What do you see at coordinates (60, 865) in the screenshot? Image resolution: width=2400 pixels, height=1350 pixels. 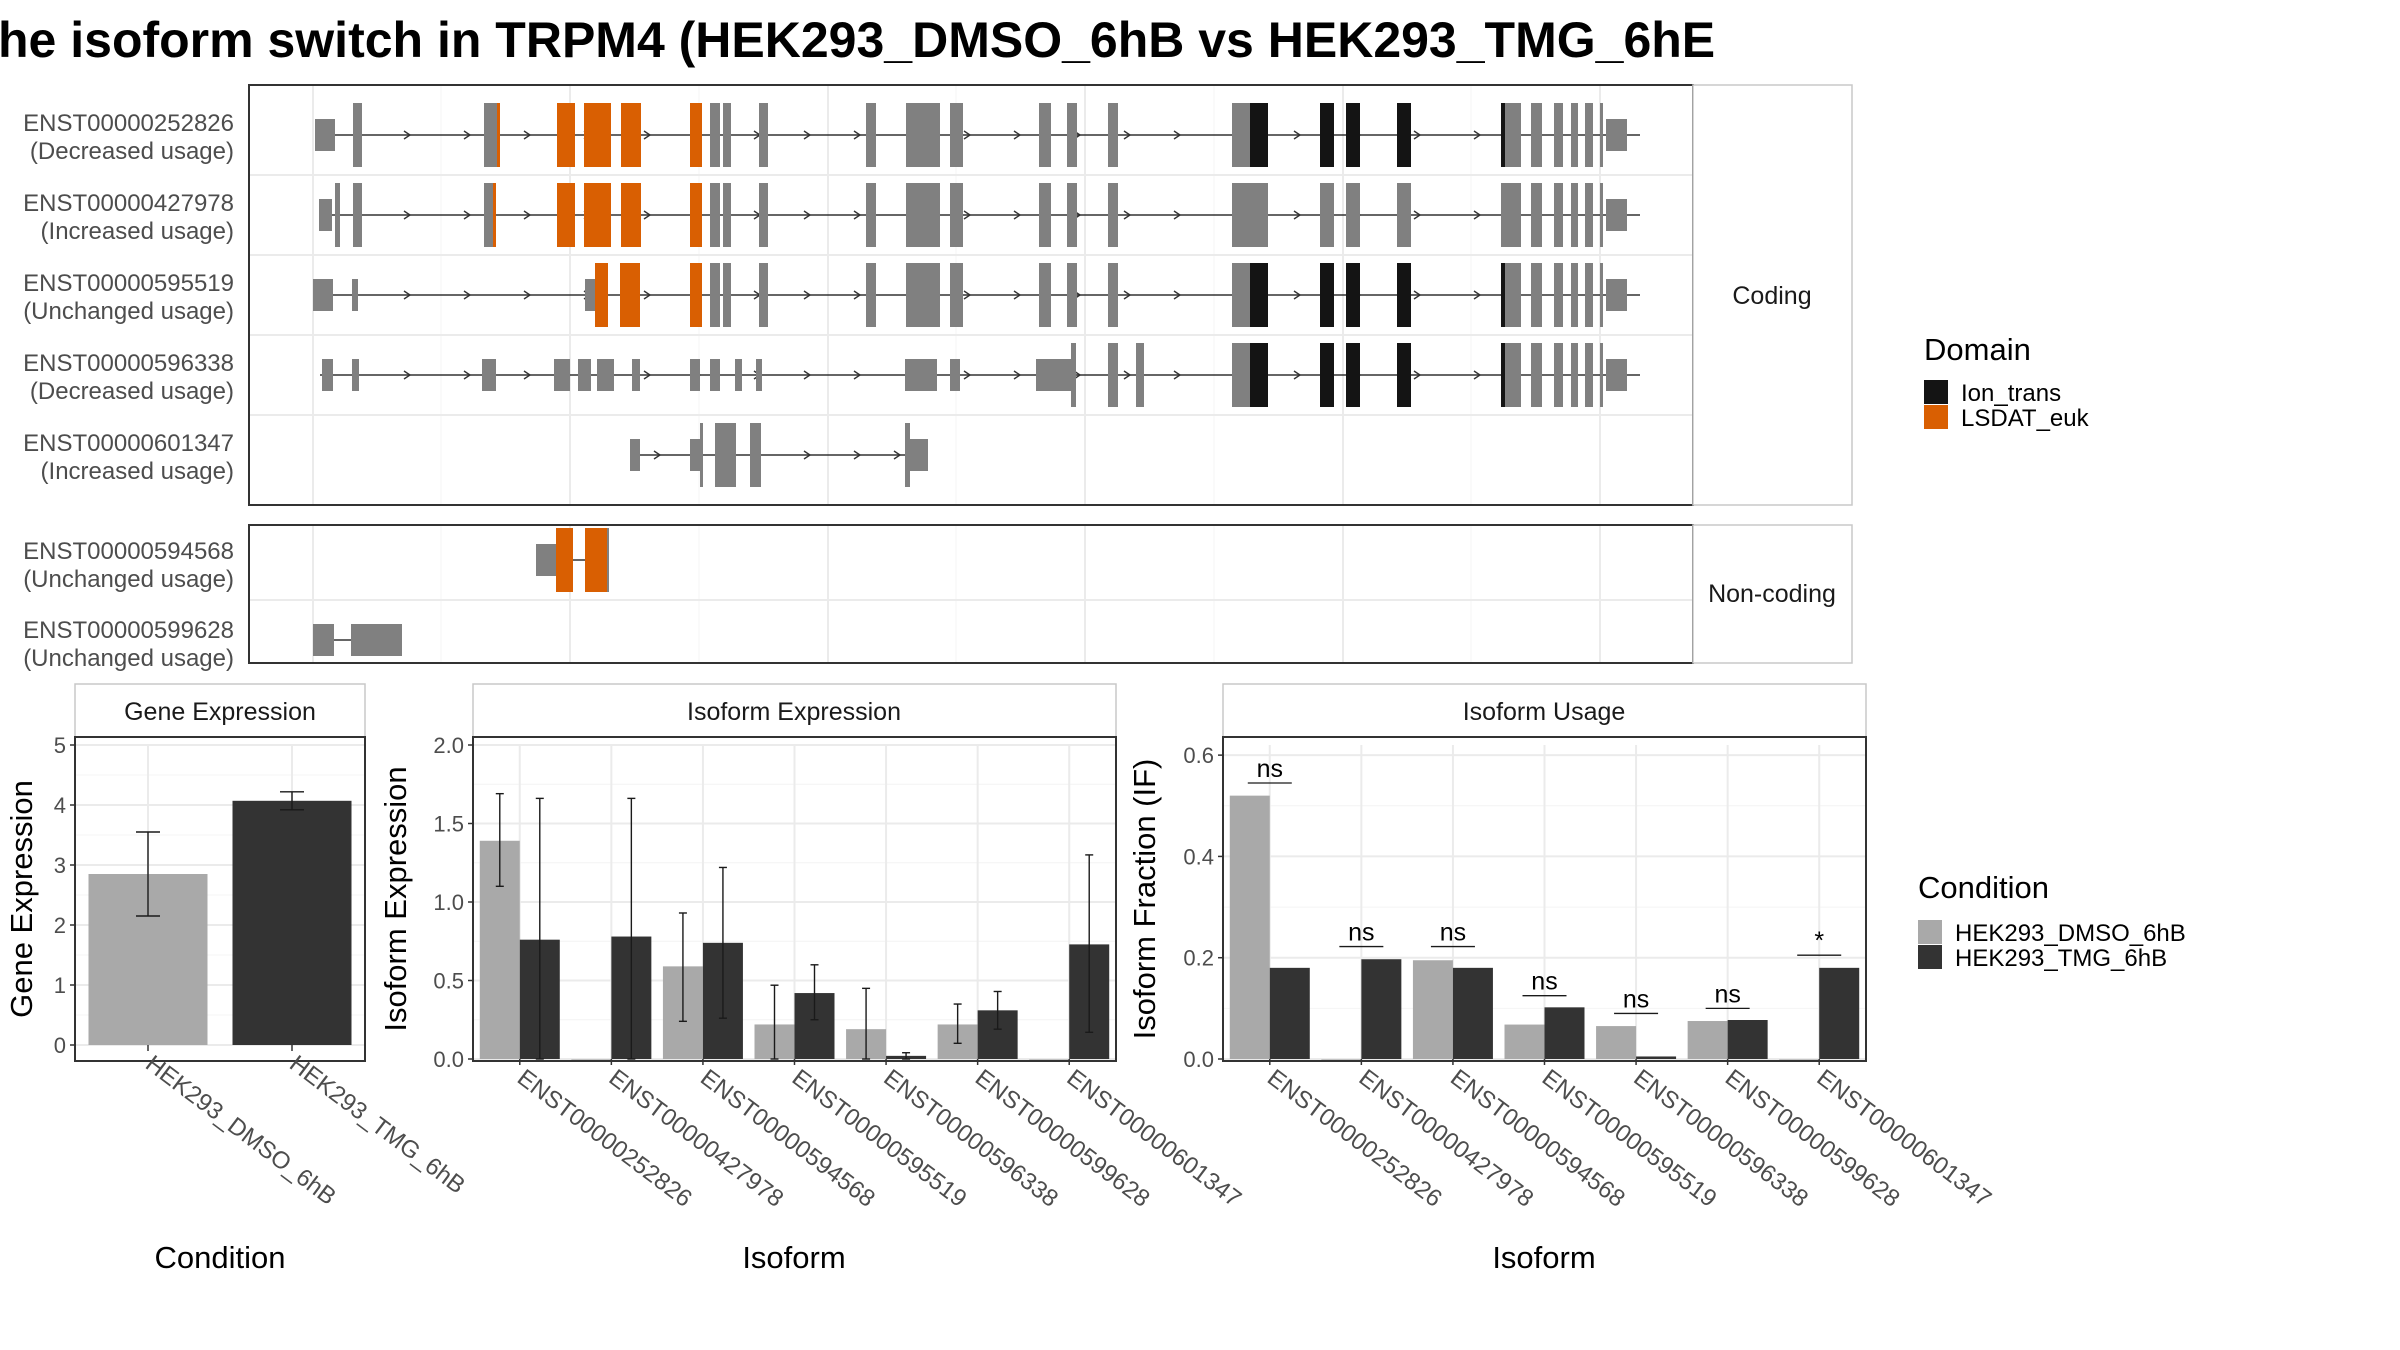 I see `y-tick-label: 3` at bounding box center [60, 865].